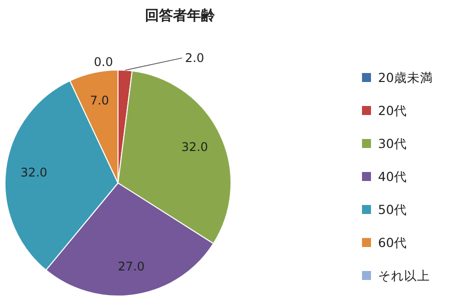 The image size is (450, 300). Describe the element at coordinates (405, 77) in the screenshot. I see `legend-label: 20歳未満` at that location.